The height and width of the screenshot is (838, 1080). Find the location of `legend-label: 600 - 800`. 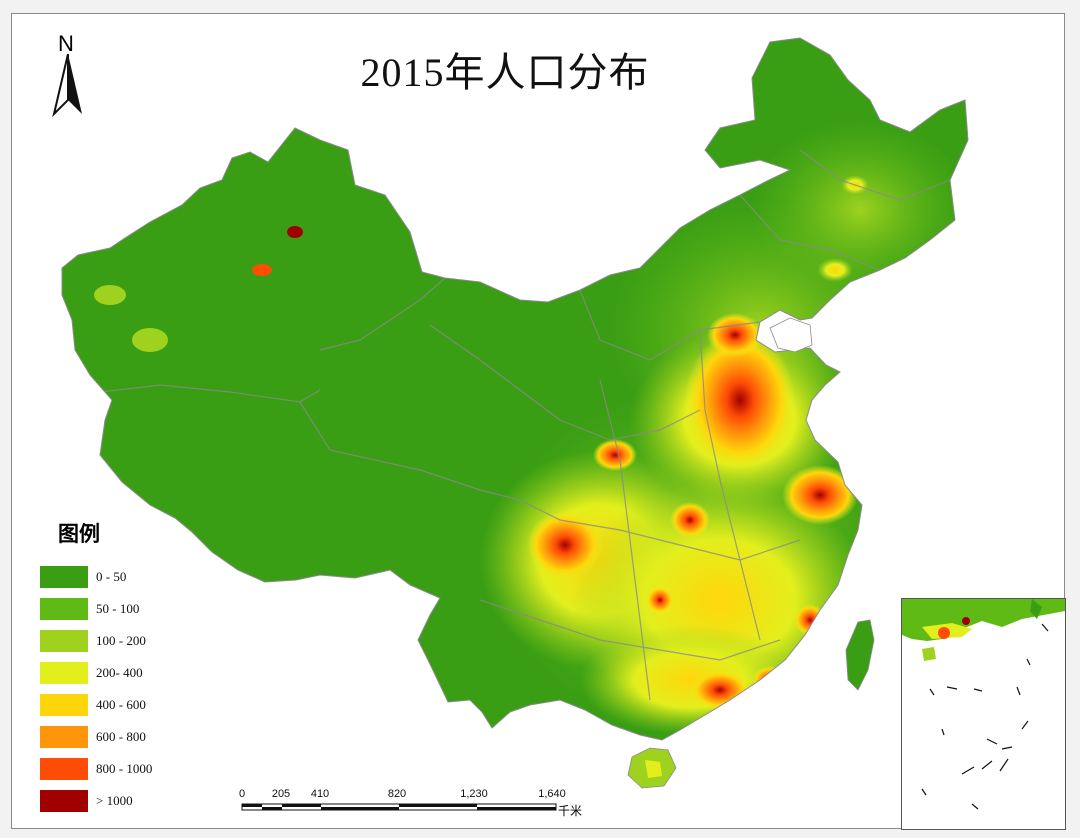

legend-label: 600 - 800 is located at coordinates (121, 736).